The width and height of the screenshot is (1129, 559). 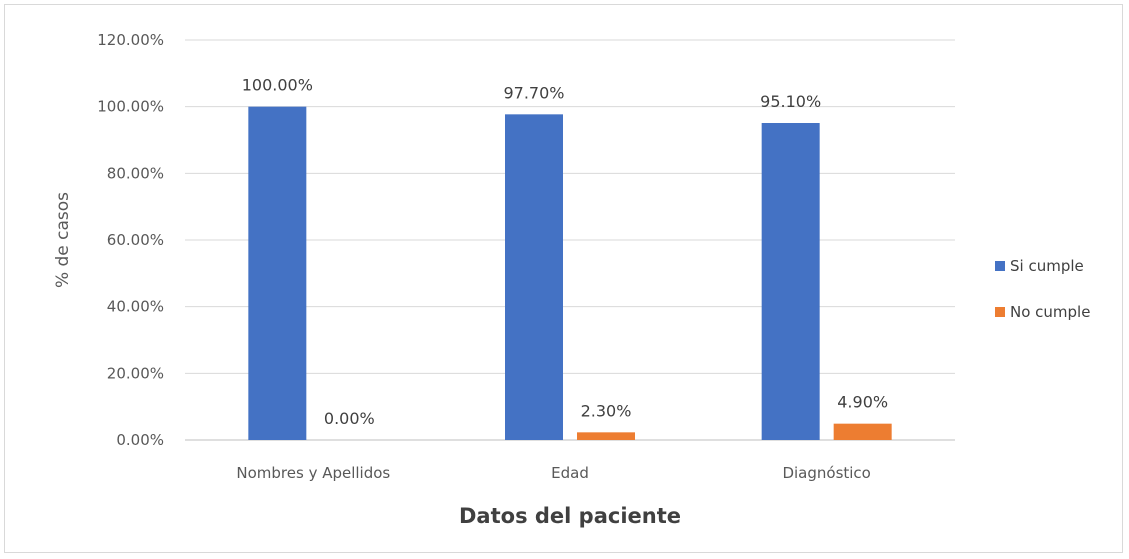 What do you see at coordinates (349, 418) in the screenshot?
I see `data-label: 0.00%` at bounding box center [349, 418].